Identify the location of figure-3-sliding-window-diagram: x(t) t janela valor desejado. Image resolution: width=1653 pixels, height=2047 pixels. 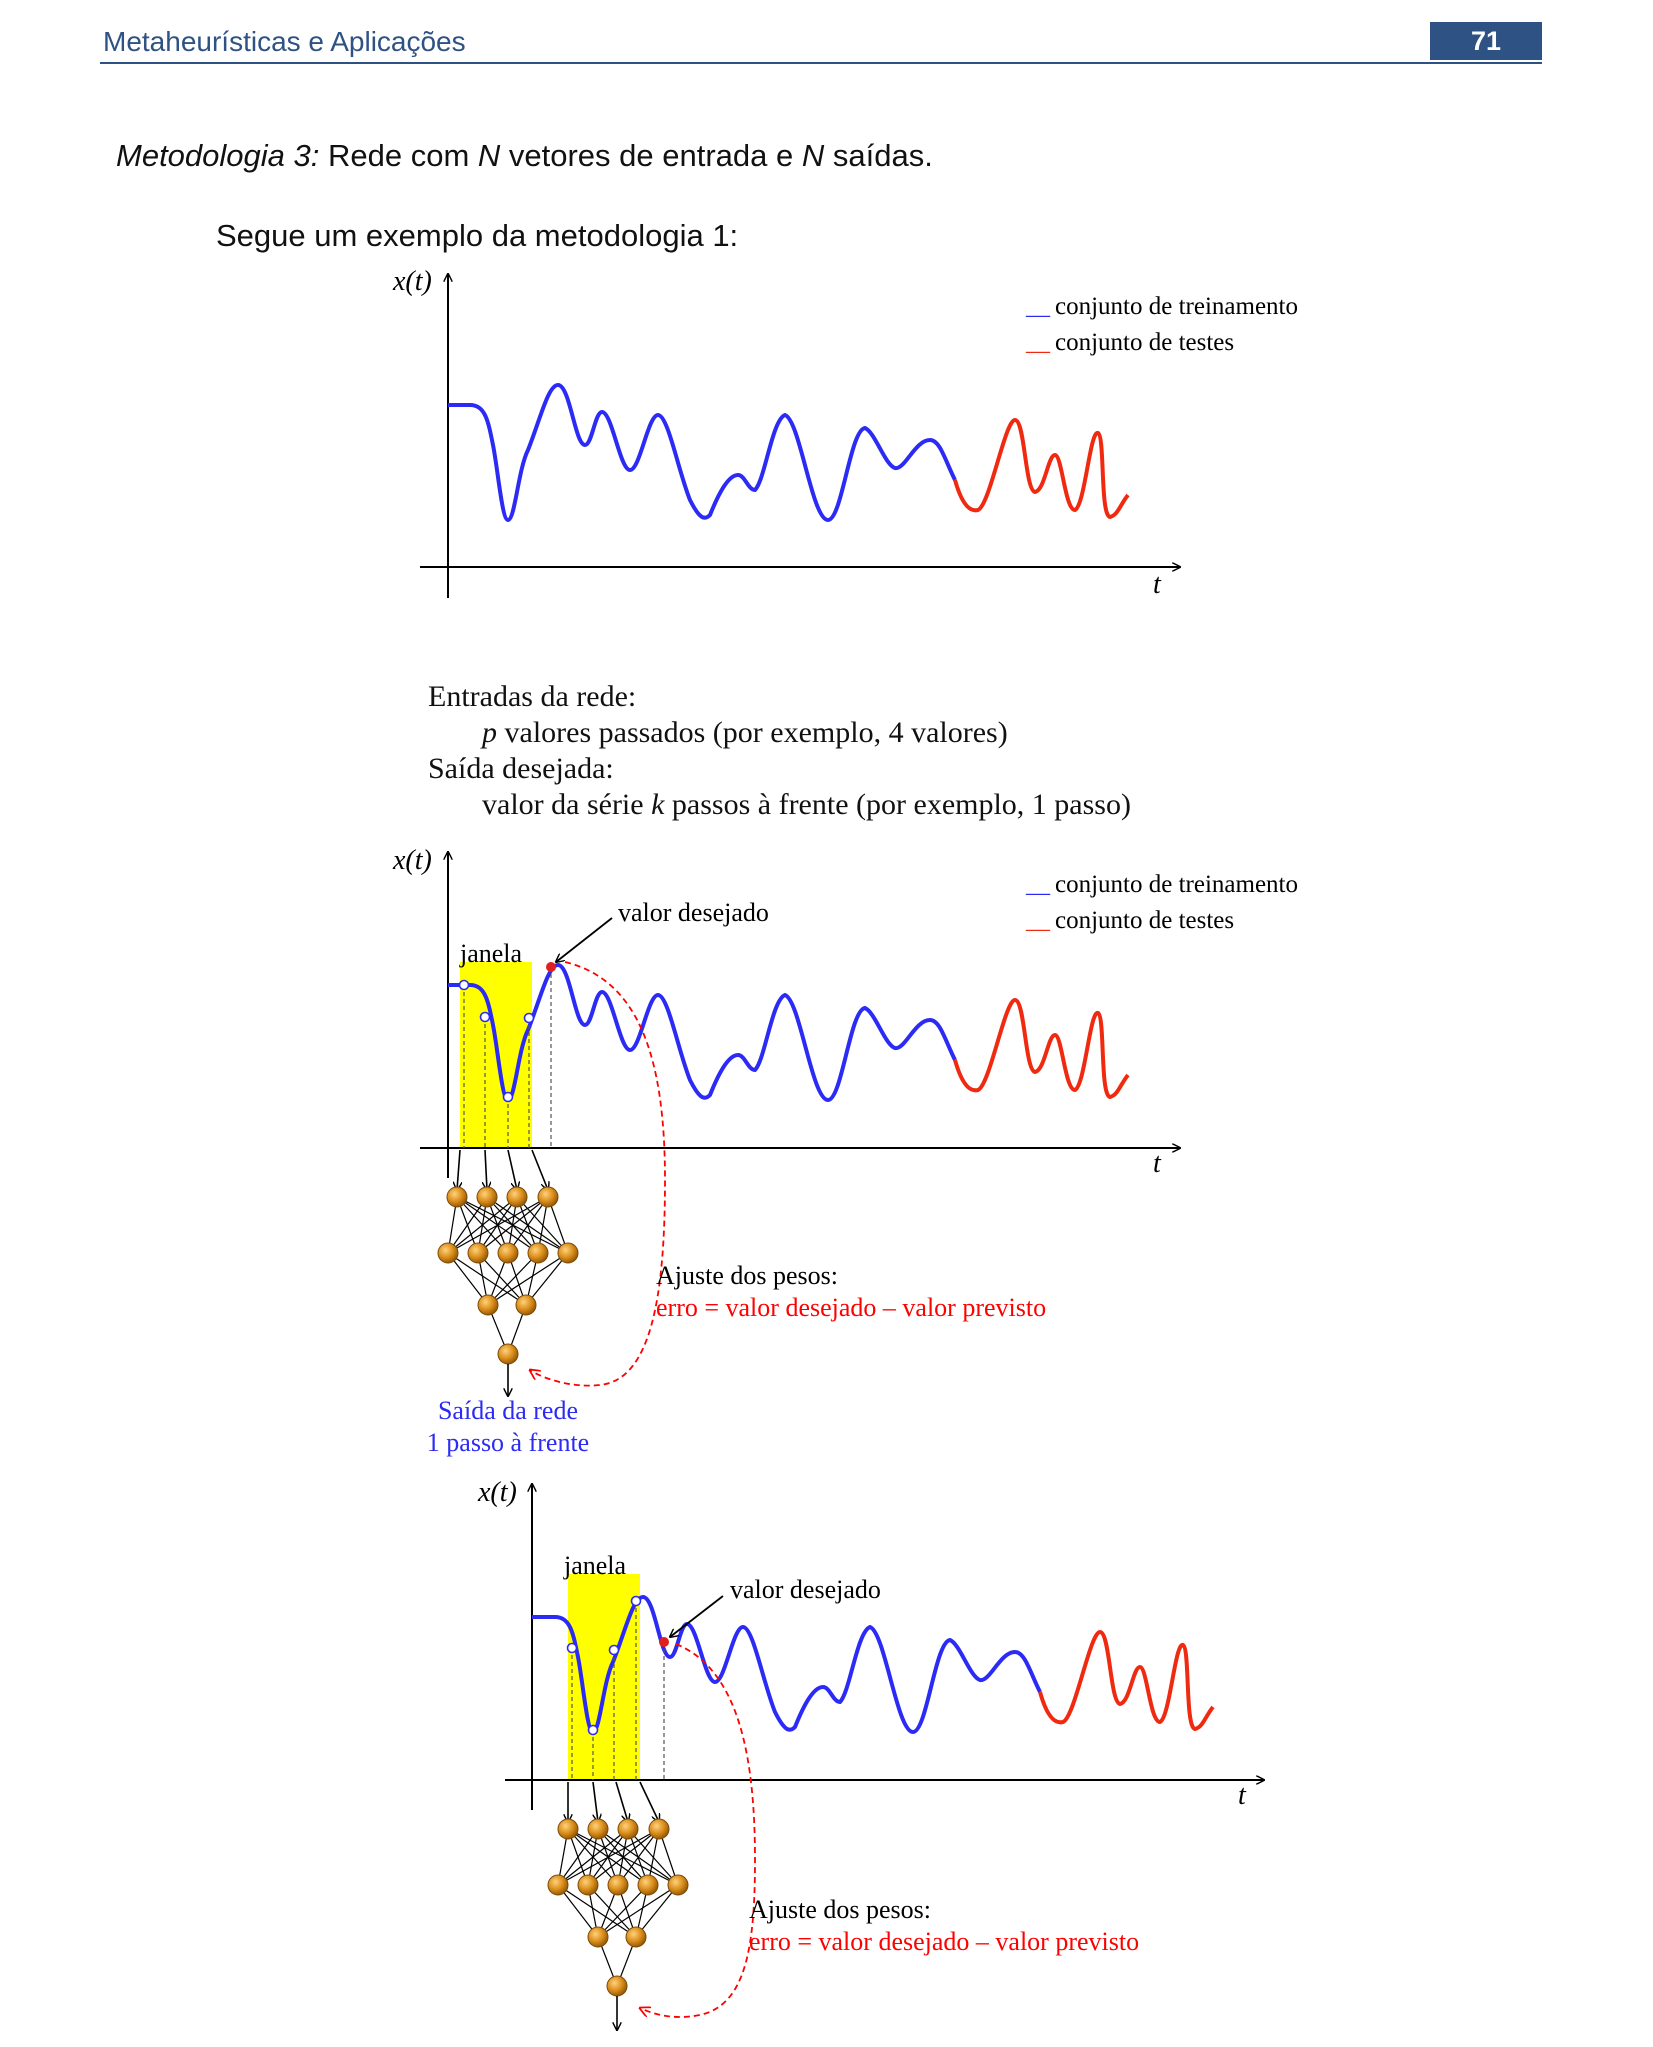
(870, 1753).